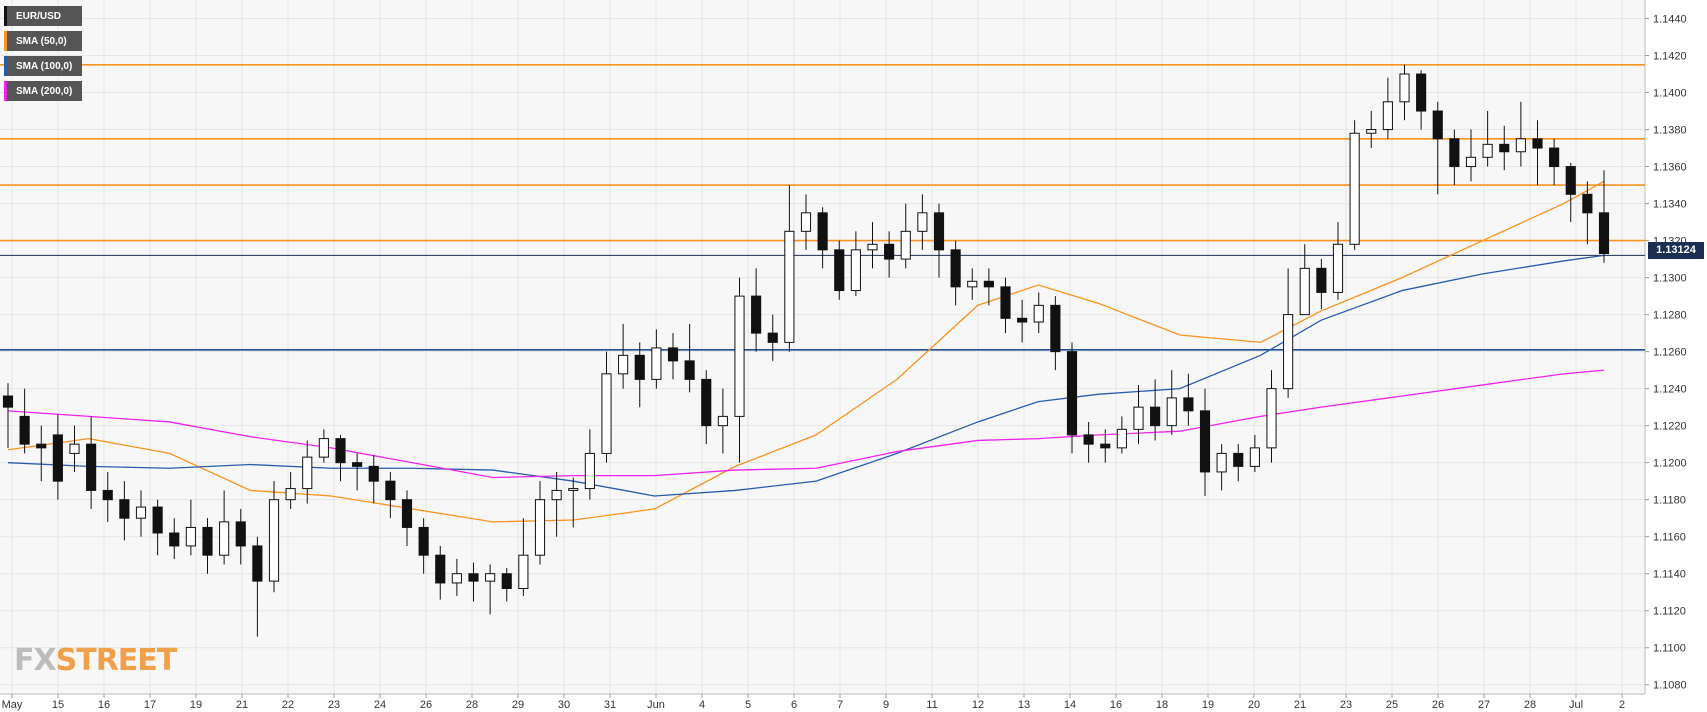  Describe the element at coordinates (1254, 705) in the screenshot. I see `x-tick-label: 20` at that location.